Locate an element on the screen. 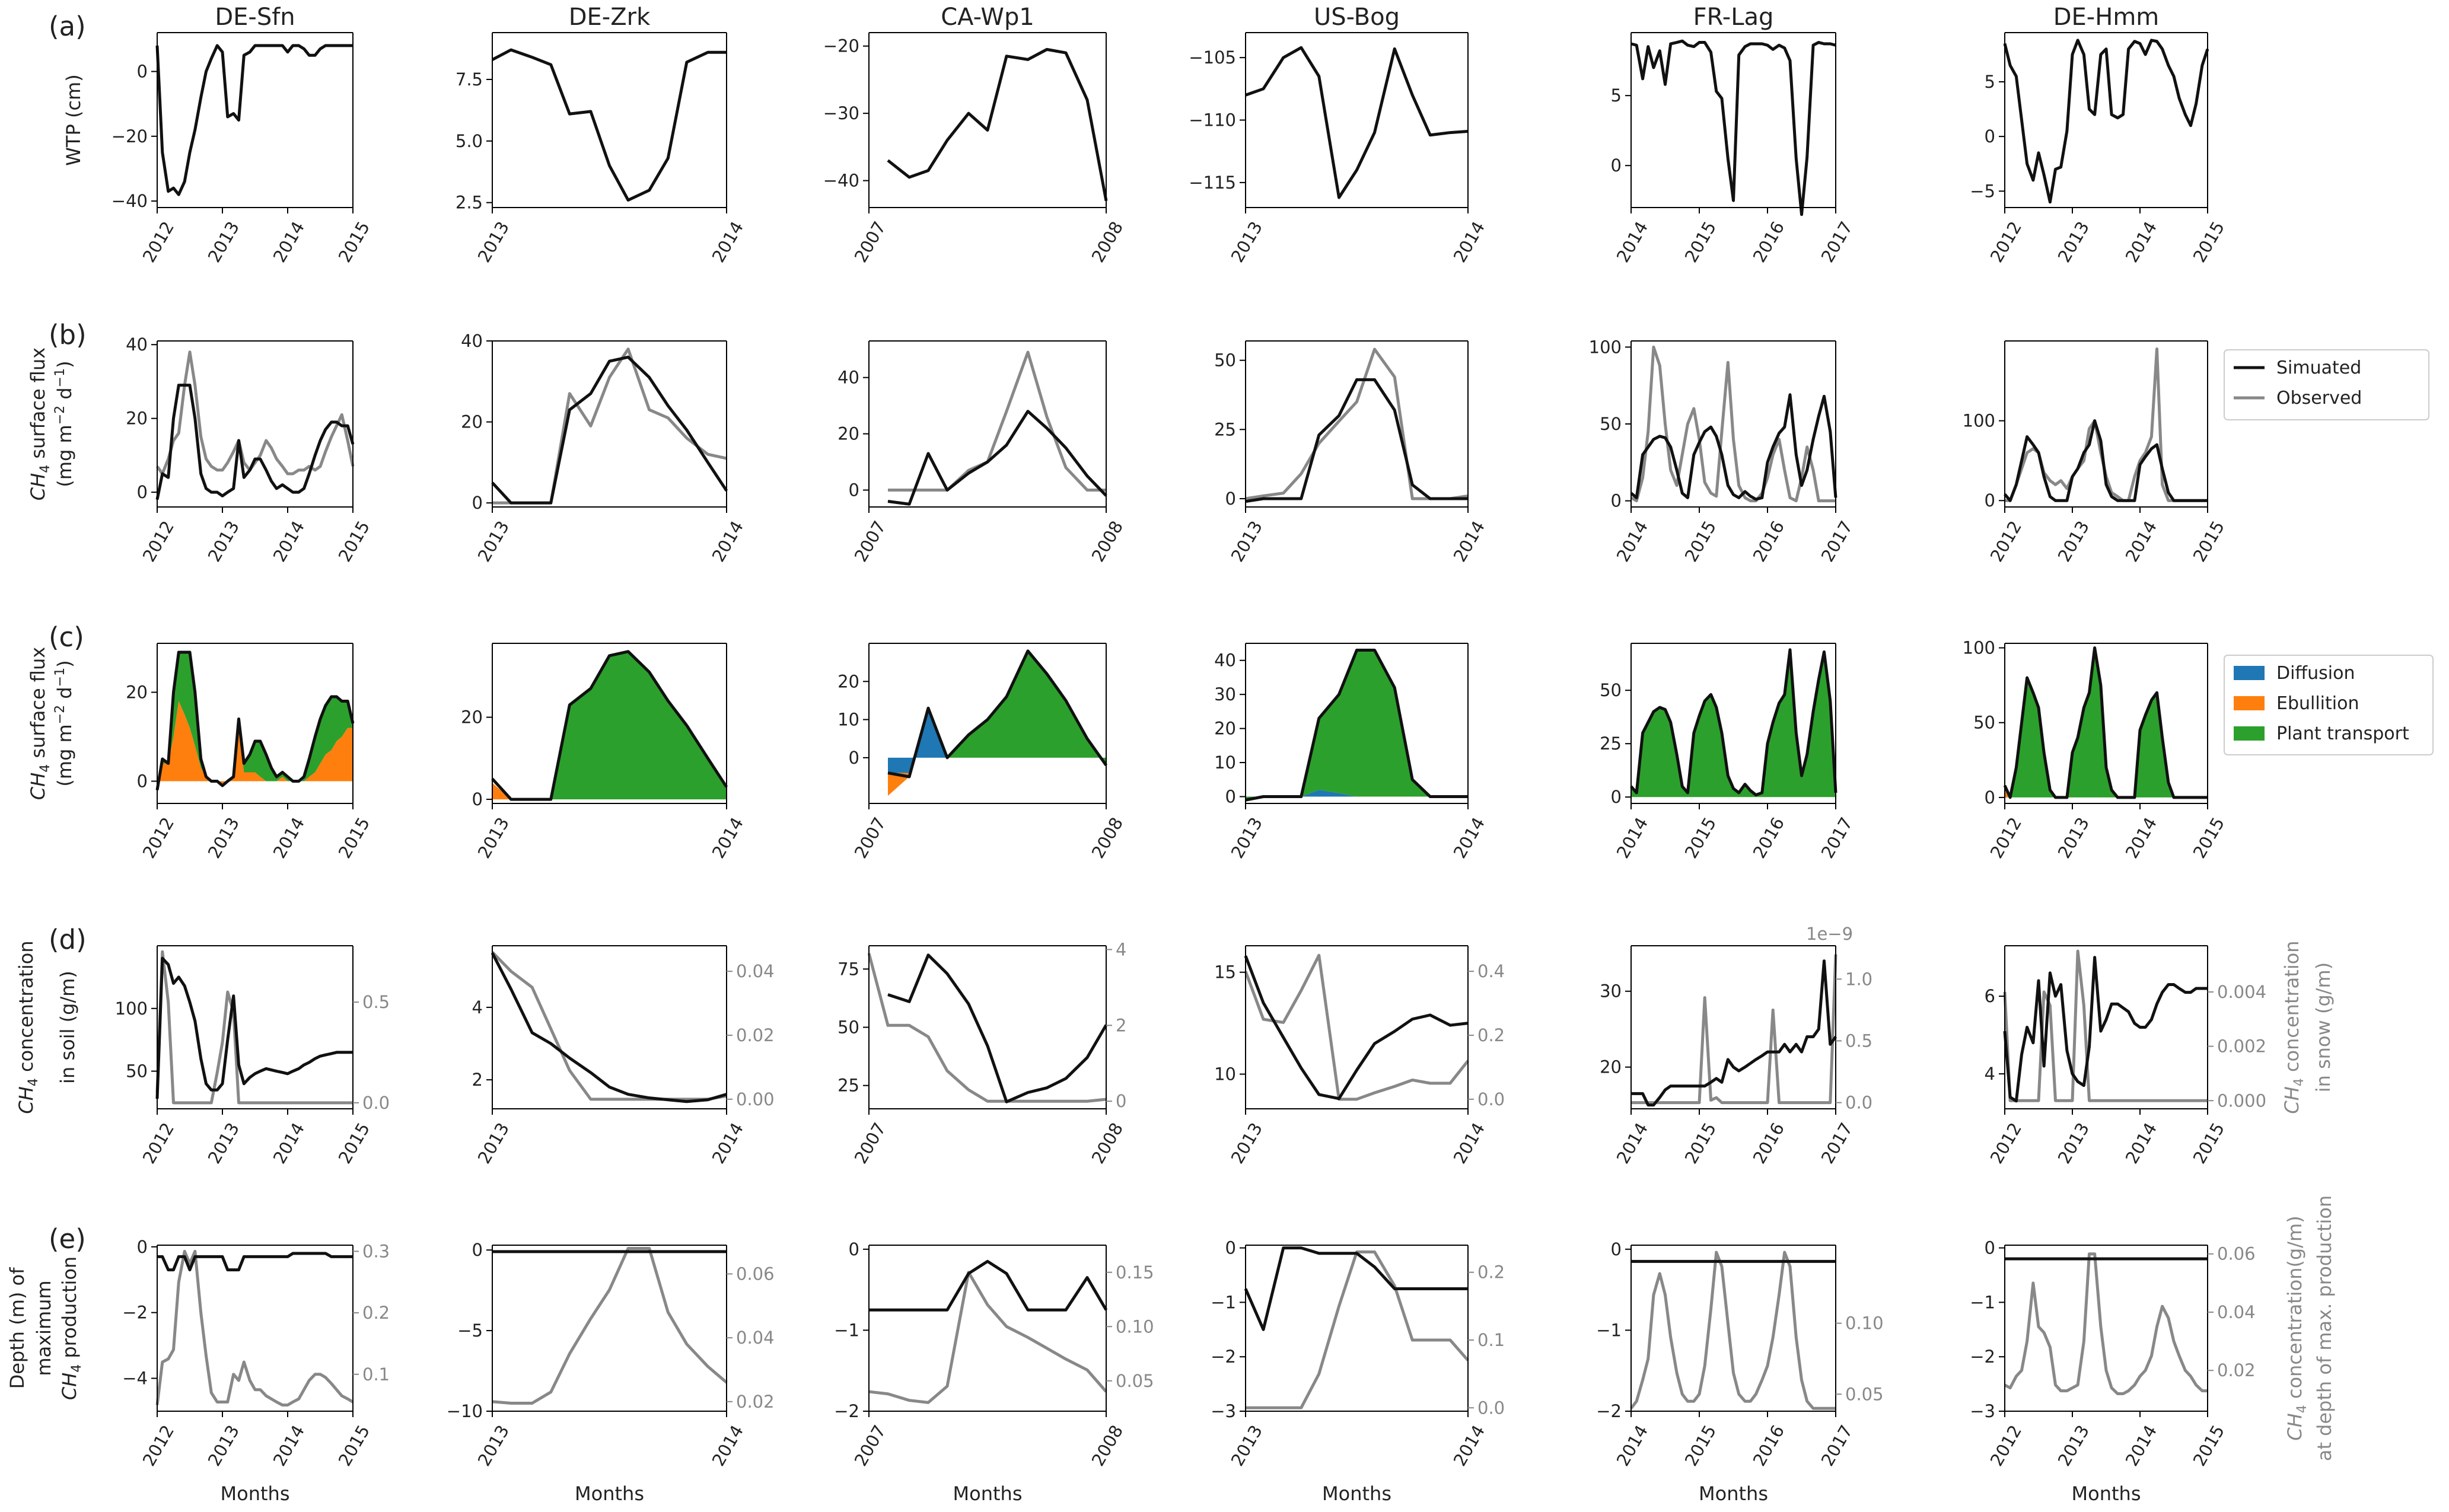 The image size is (2449, 1512). panel-a-FR-Lag is located at coordinates (1730, 124).